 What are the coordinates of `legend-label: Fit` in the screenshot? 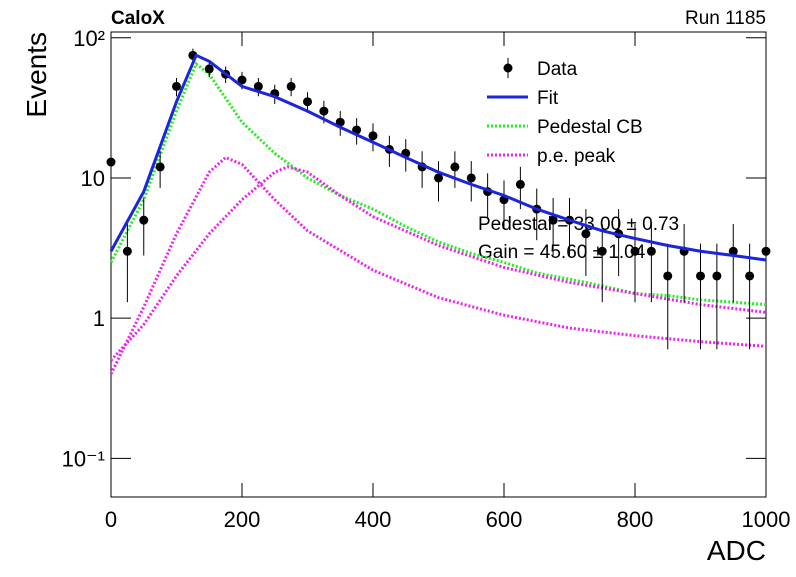 It's located at (548, 98).